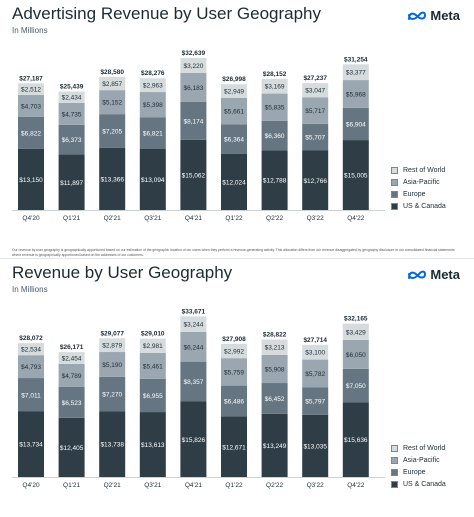 This screenshot has width=474, height=517. I want to click on segment-value-label: $5,707, so click(315, 138).